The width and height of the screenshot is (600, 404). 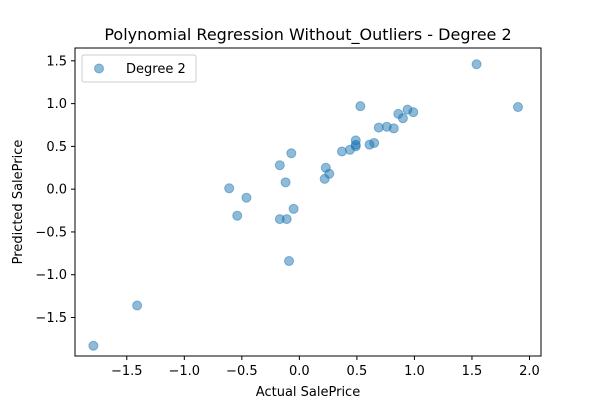 What do you see at coordinates (414, 371) in the screenshot?
I see `x-tick-label: 1.0` at bounding box center [414, 371].